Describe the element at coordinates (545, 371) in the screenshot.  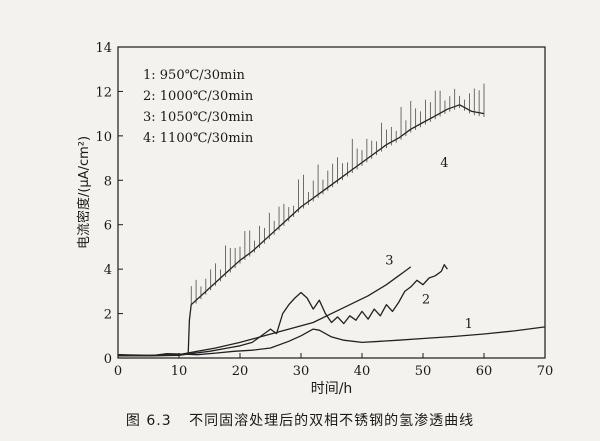
I see `x-tick-label: 70` at that location.